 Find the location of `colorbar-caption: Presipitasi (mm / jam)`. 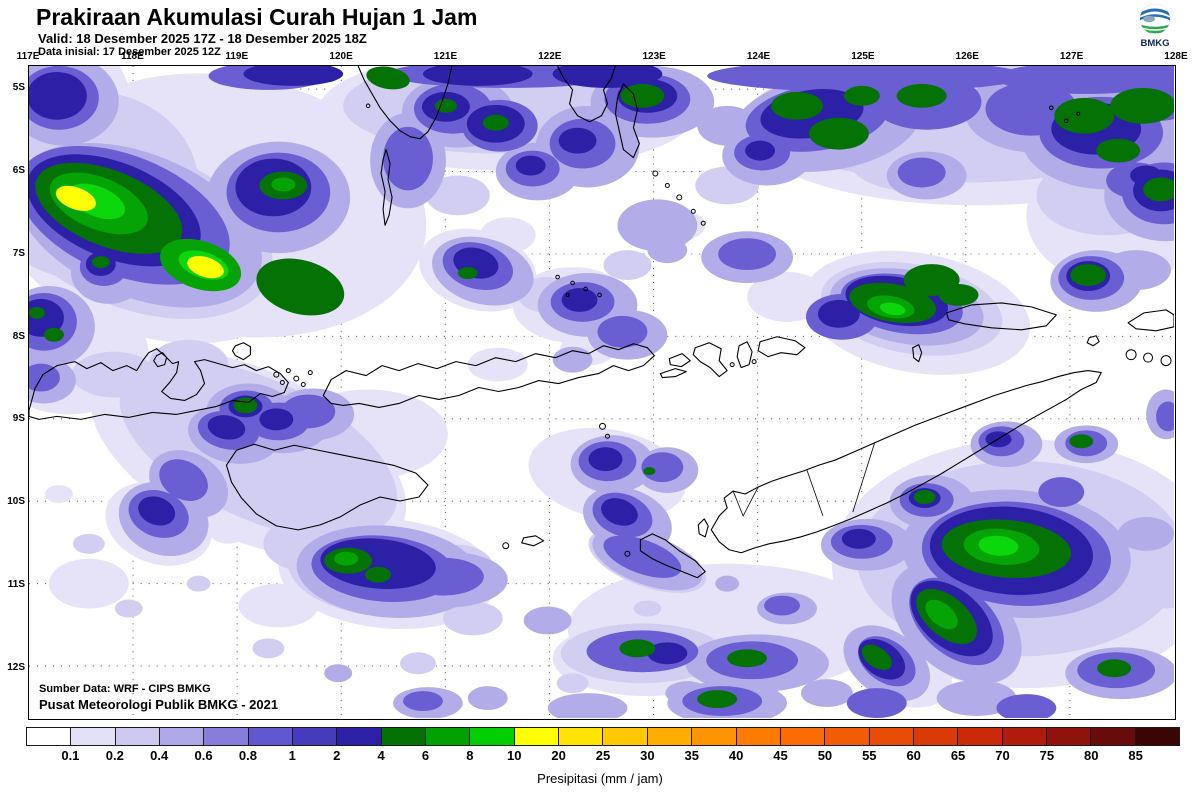

colorbar-caption: Presipitasi (mm / jam) is located at coordinates (600, 778).